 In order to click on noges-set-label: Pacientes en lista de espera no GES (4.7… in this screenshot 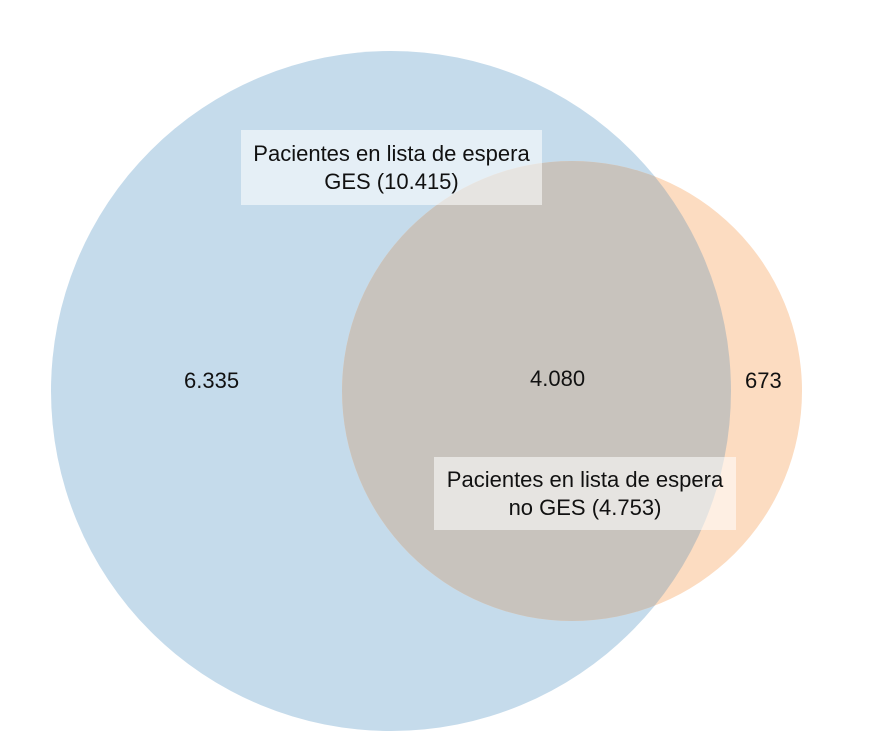, I will do `click(585, 493)`.